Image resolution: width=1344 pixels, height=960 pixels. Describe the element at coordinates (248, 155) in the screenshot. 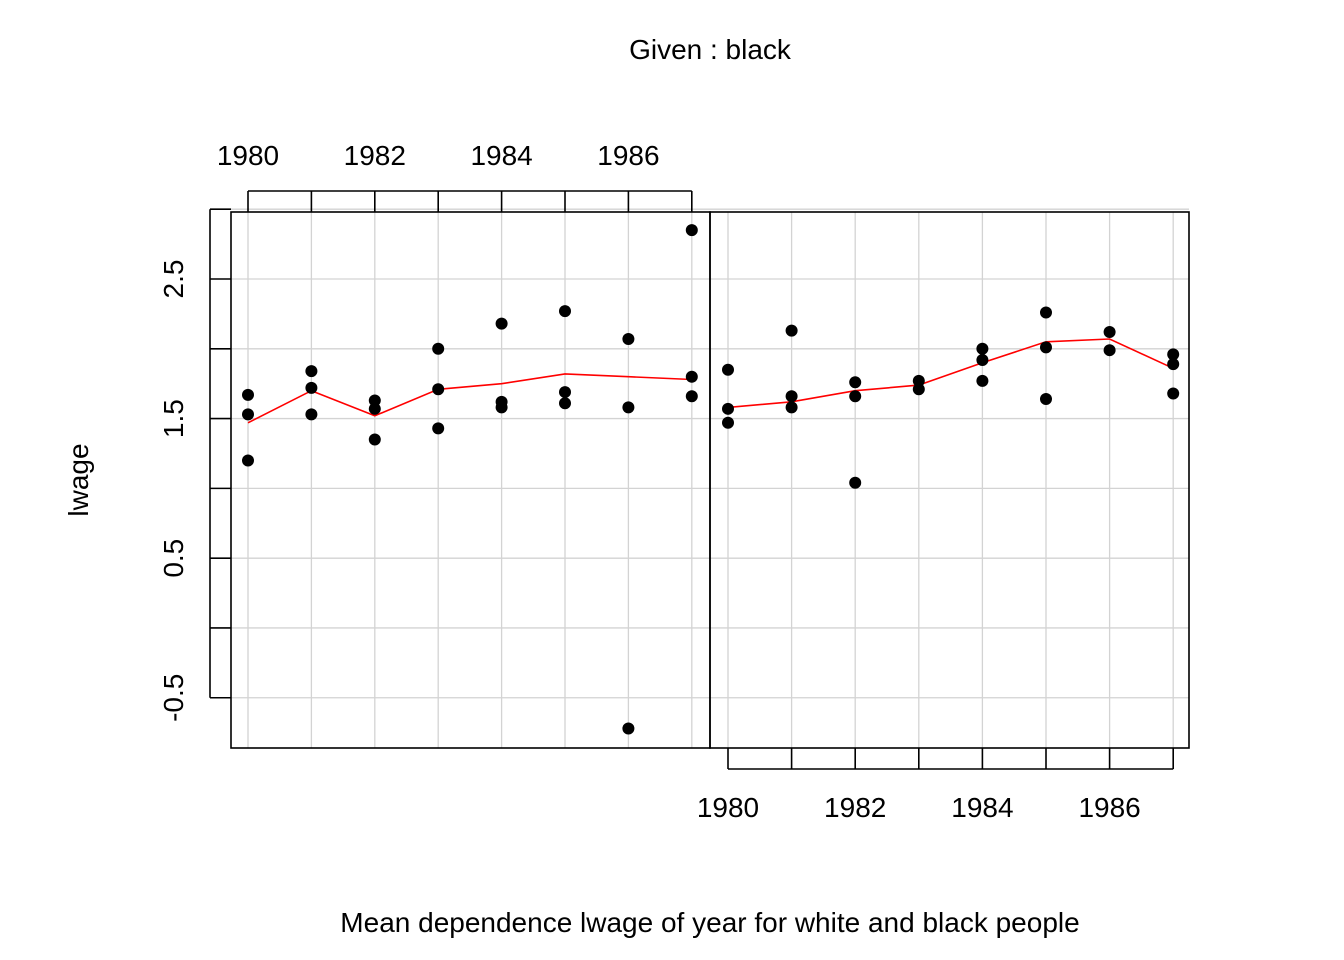

I see `top-axis-tick-label: 1980` at that location.